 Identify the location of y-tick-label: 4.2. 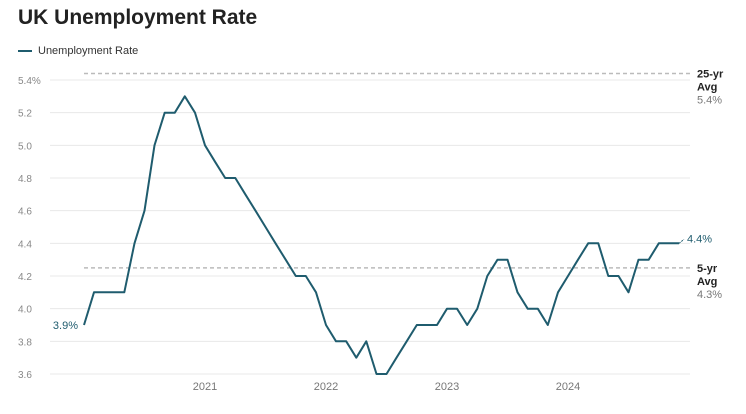
(25, 277).